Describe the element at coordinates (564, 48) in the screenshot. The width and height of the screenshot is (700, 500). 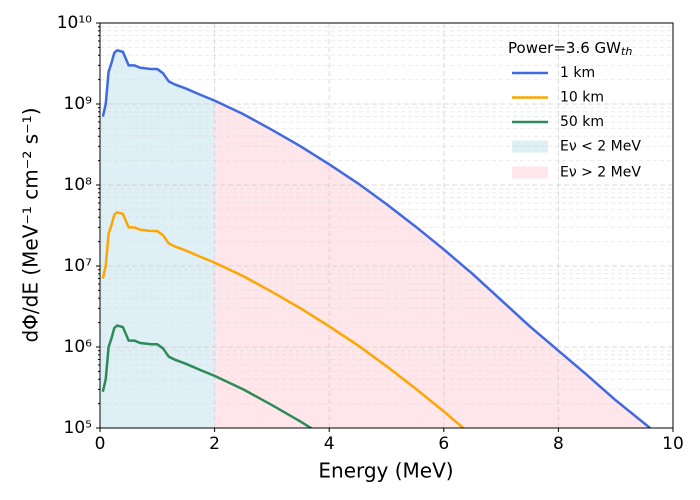
I see `legend-title-text: Power=3.6 GW` at that location.